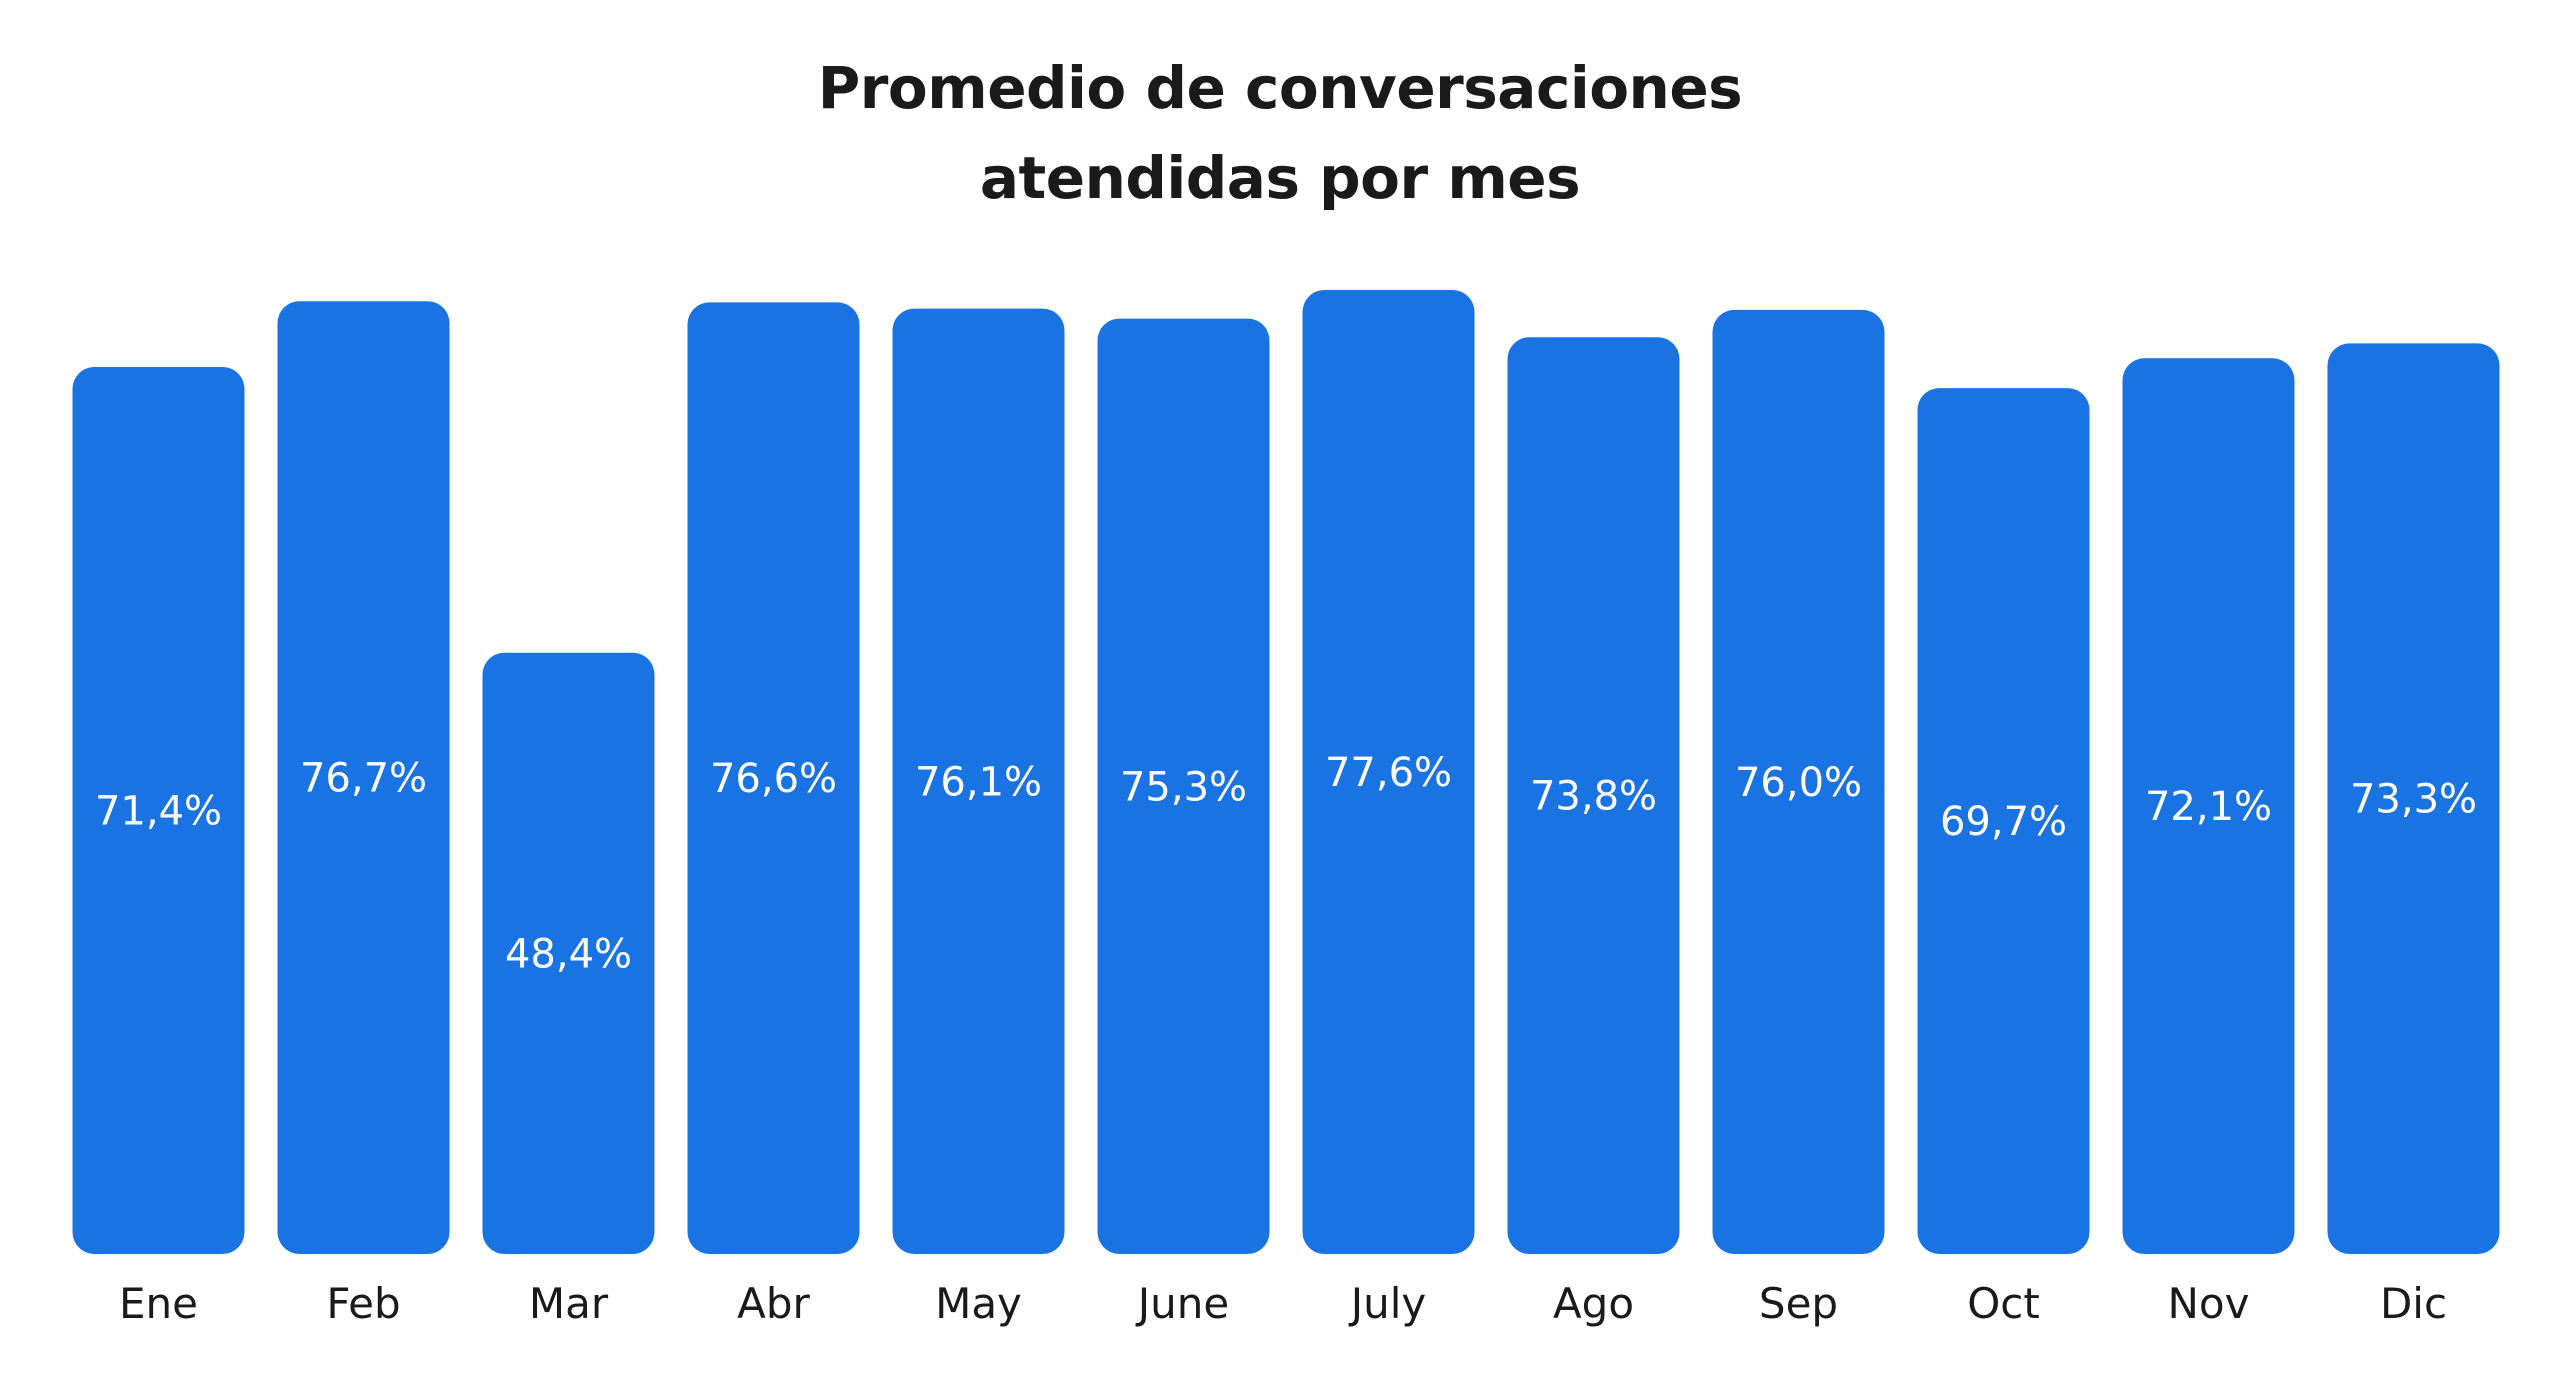  Describe the element at coordinates (158, 1303) in the screenshot. I see `x-tick-label: Ene` at that location.